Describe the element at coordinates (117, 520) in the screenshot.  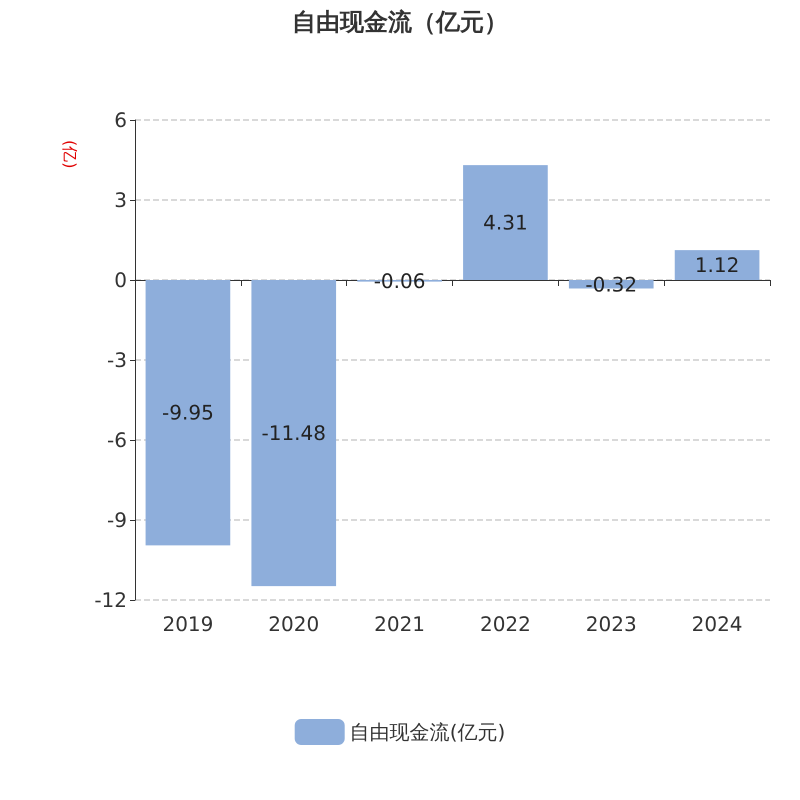
I see `y-tick-label: -9` at that location.